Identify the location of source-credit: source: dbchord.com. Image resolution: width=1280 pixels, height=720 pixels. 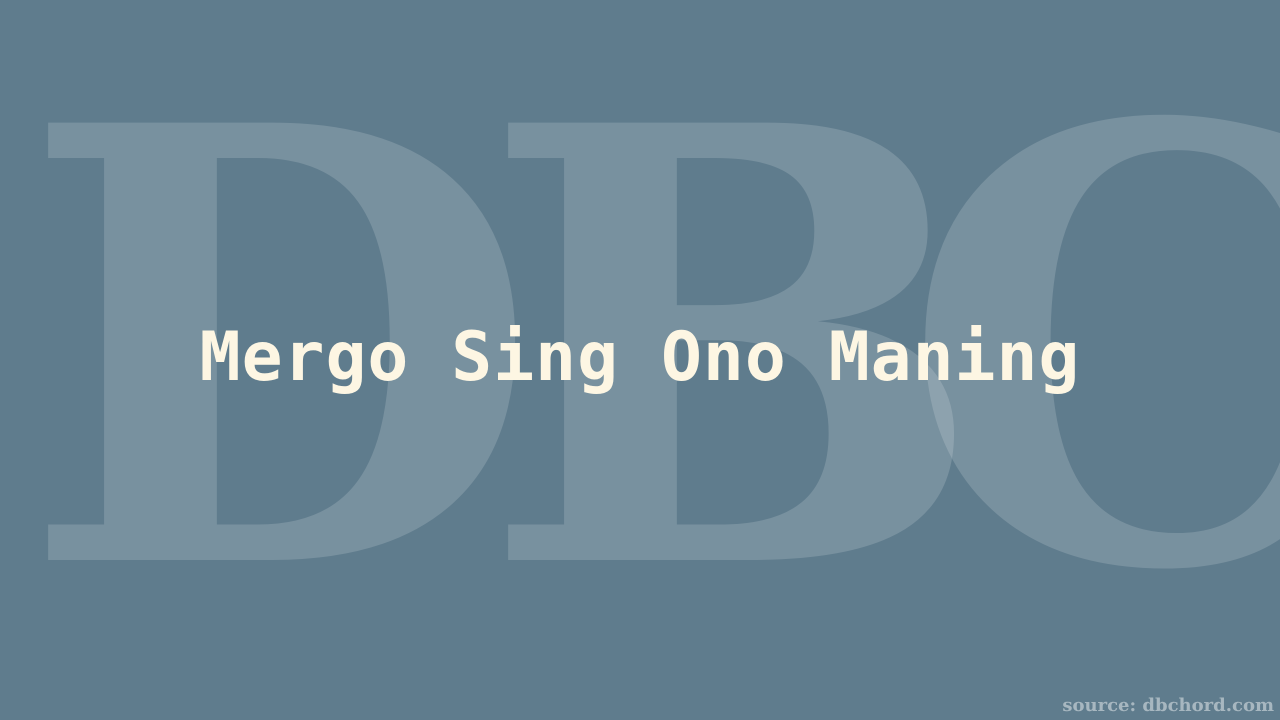
(1168, 705).